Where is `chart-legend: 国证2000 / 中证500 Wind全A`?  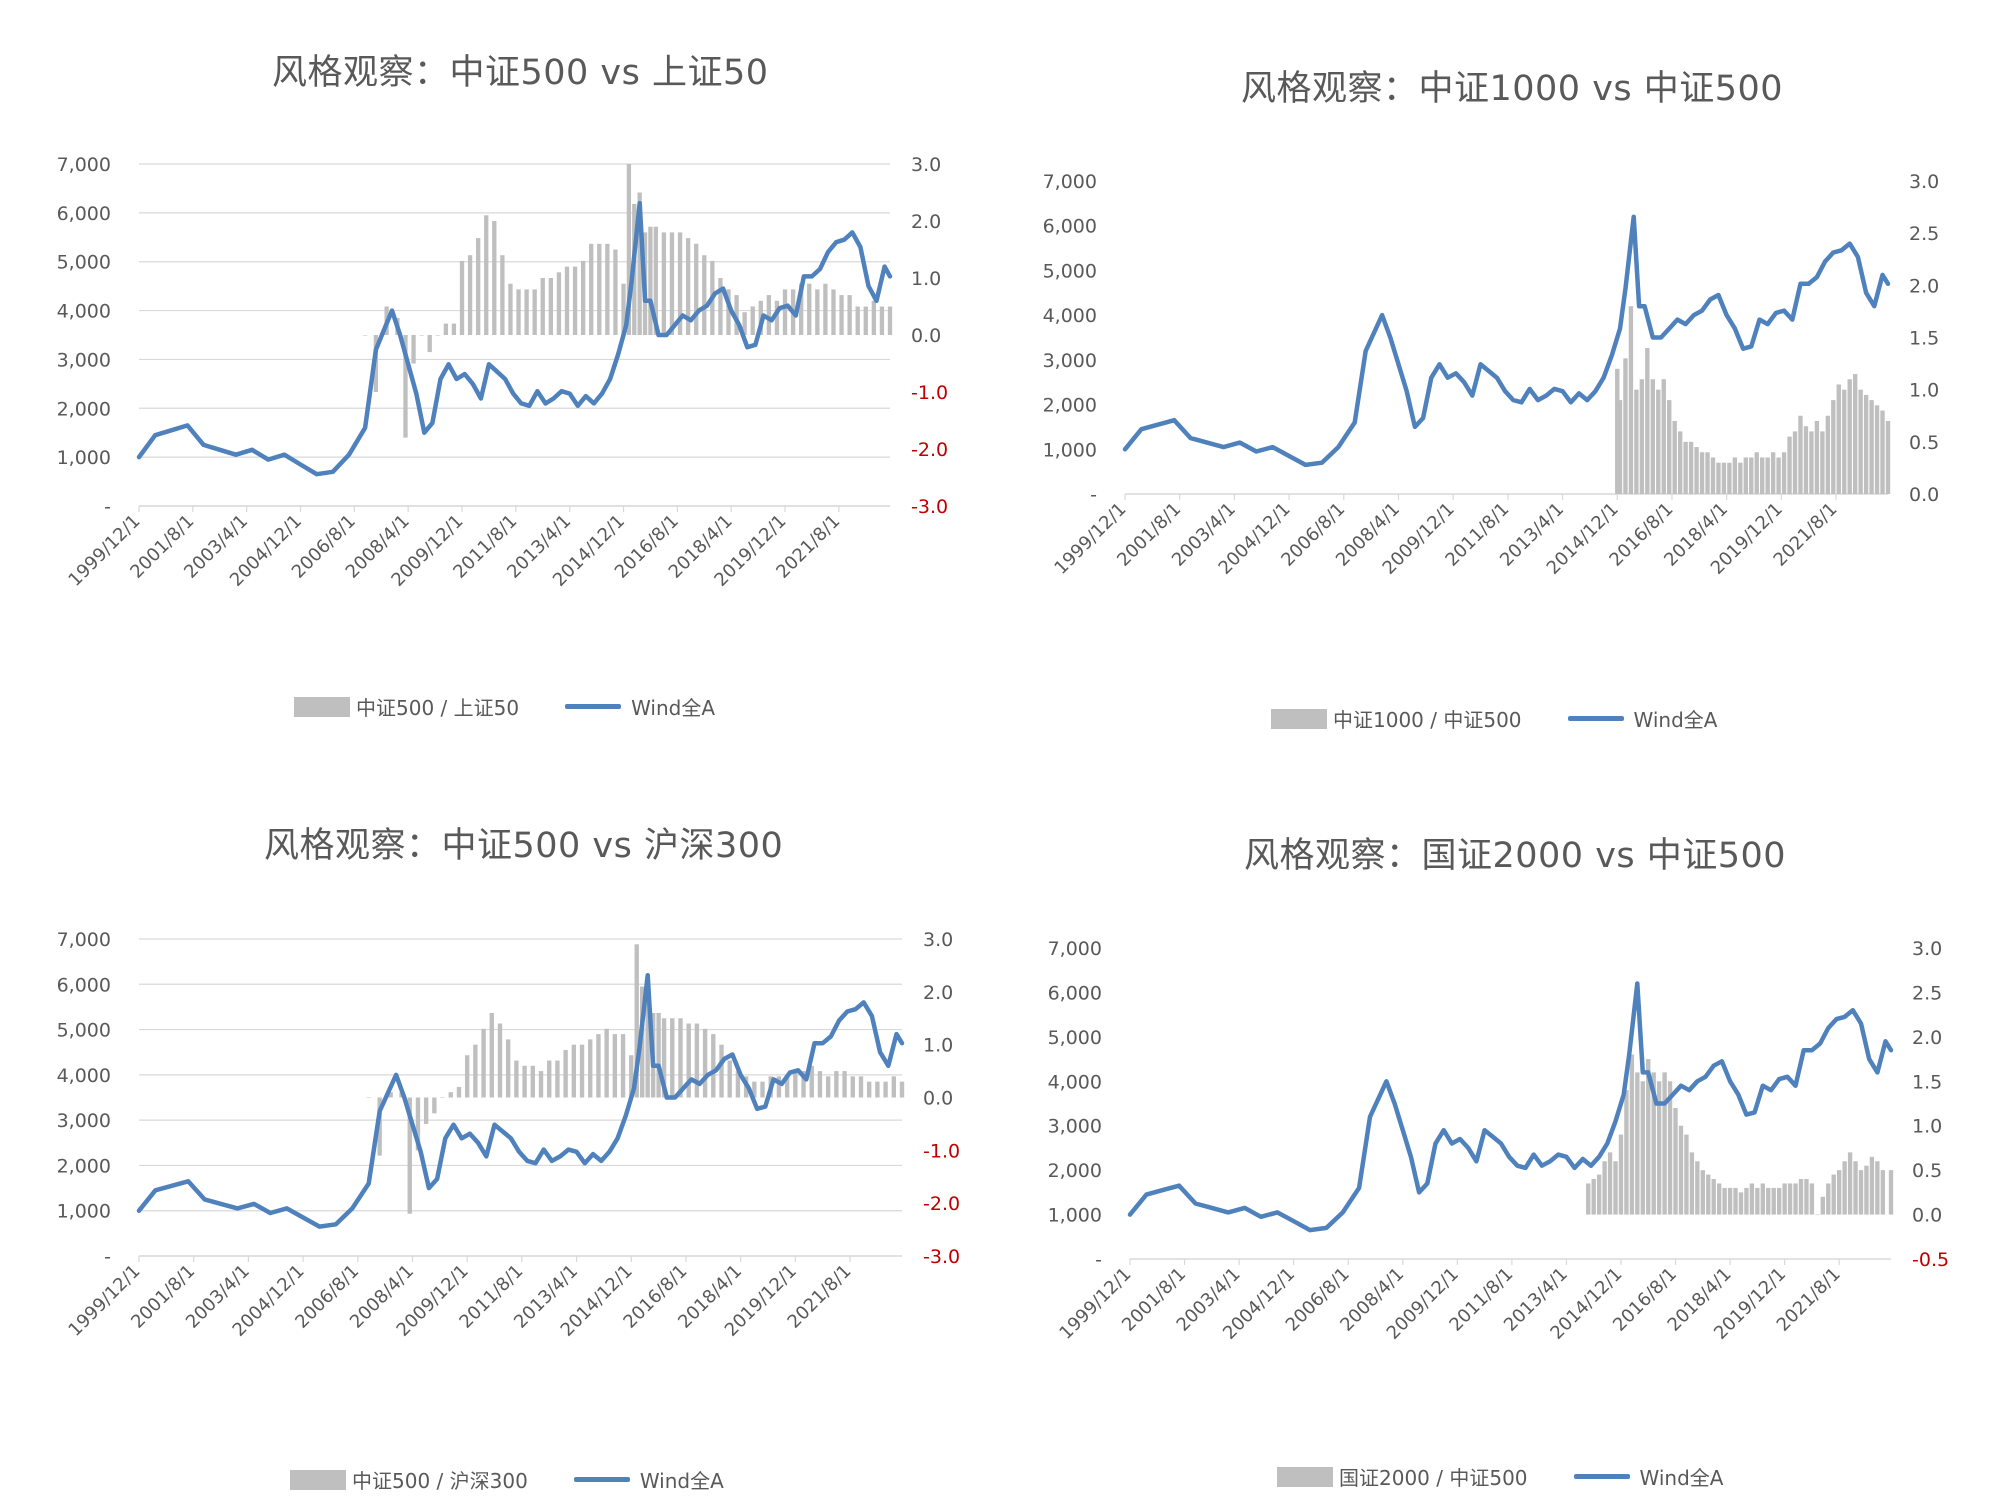 chart-legend: 国证2000 / 中证500 Wind全A is located at coordinates (1500, 1476).